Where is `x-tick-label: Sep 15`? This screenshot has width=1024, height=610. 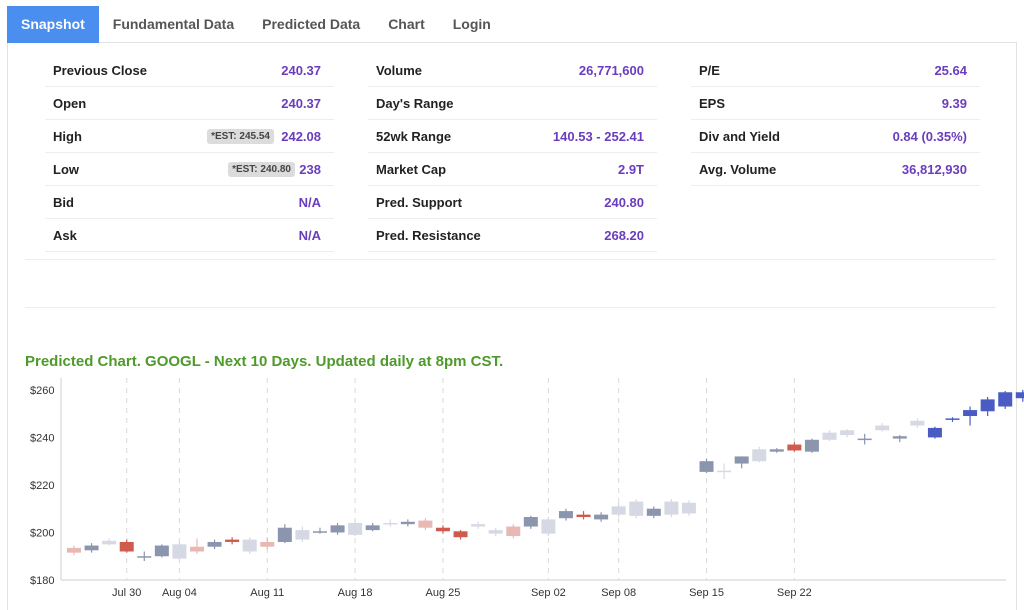 x-tick-label: Sep 15 is located at coordinates (706, 593).